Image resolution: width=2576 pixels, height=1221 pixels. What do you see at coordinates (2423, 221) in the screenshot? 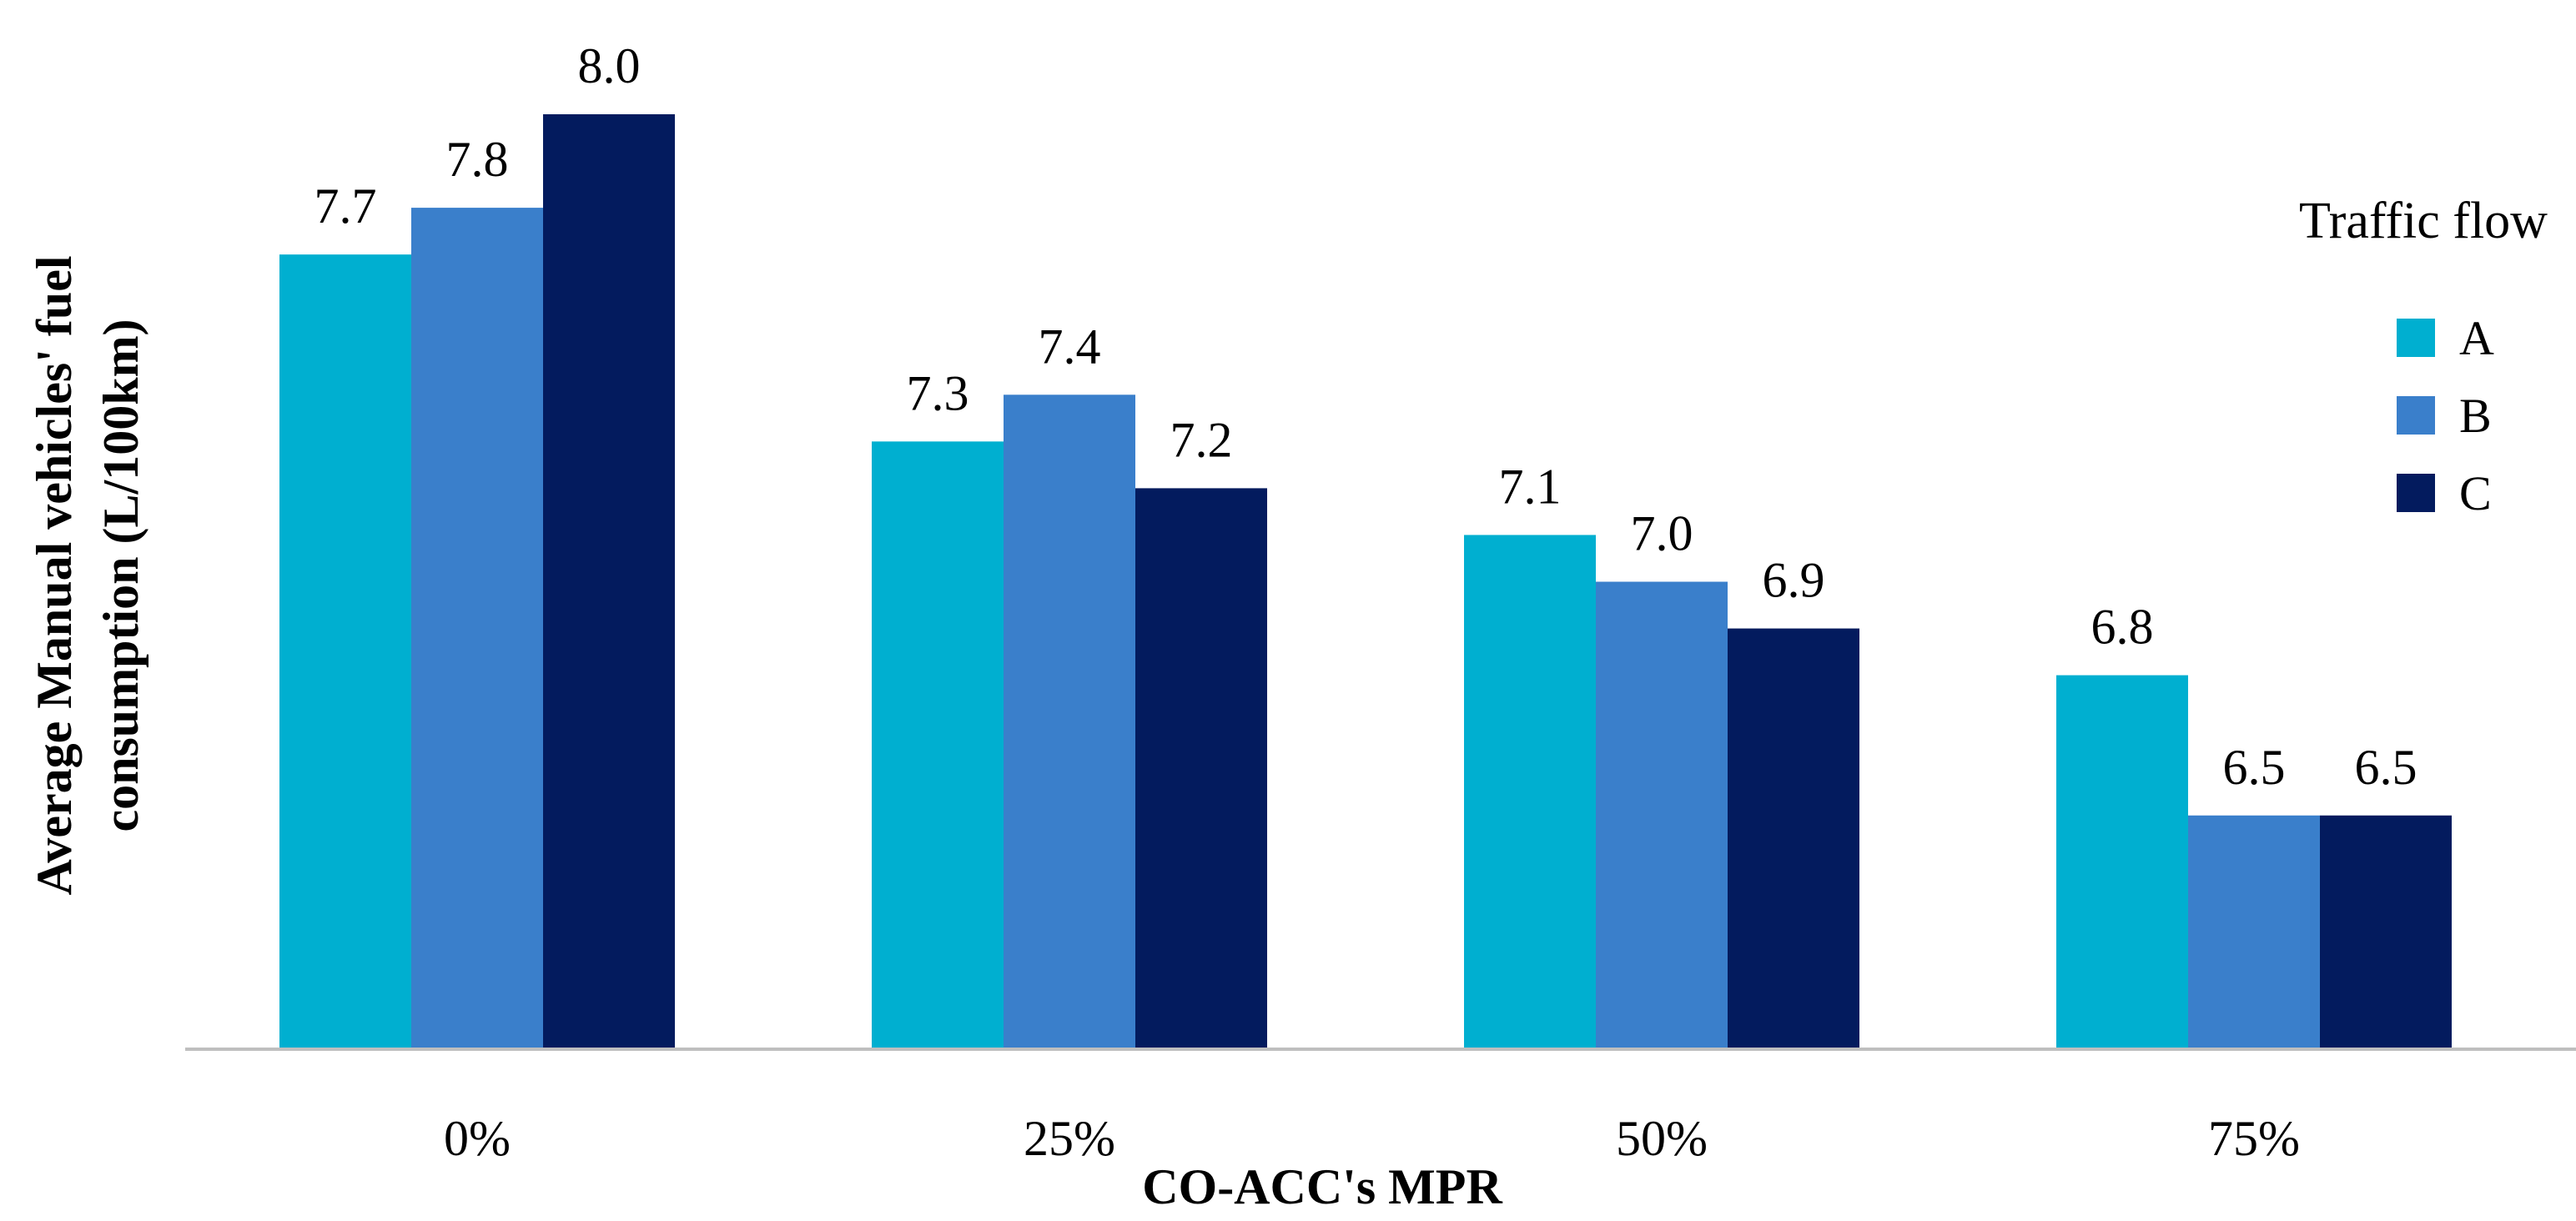
I see `legend-title: Traffic flow` at bounding box center [2423, 221].